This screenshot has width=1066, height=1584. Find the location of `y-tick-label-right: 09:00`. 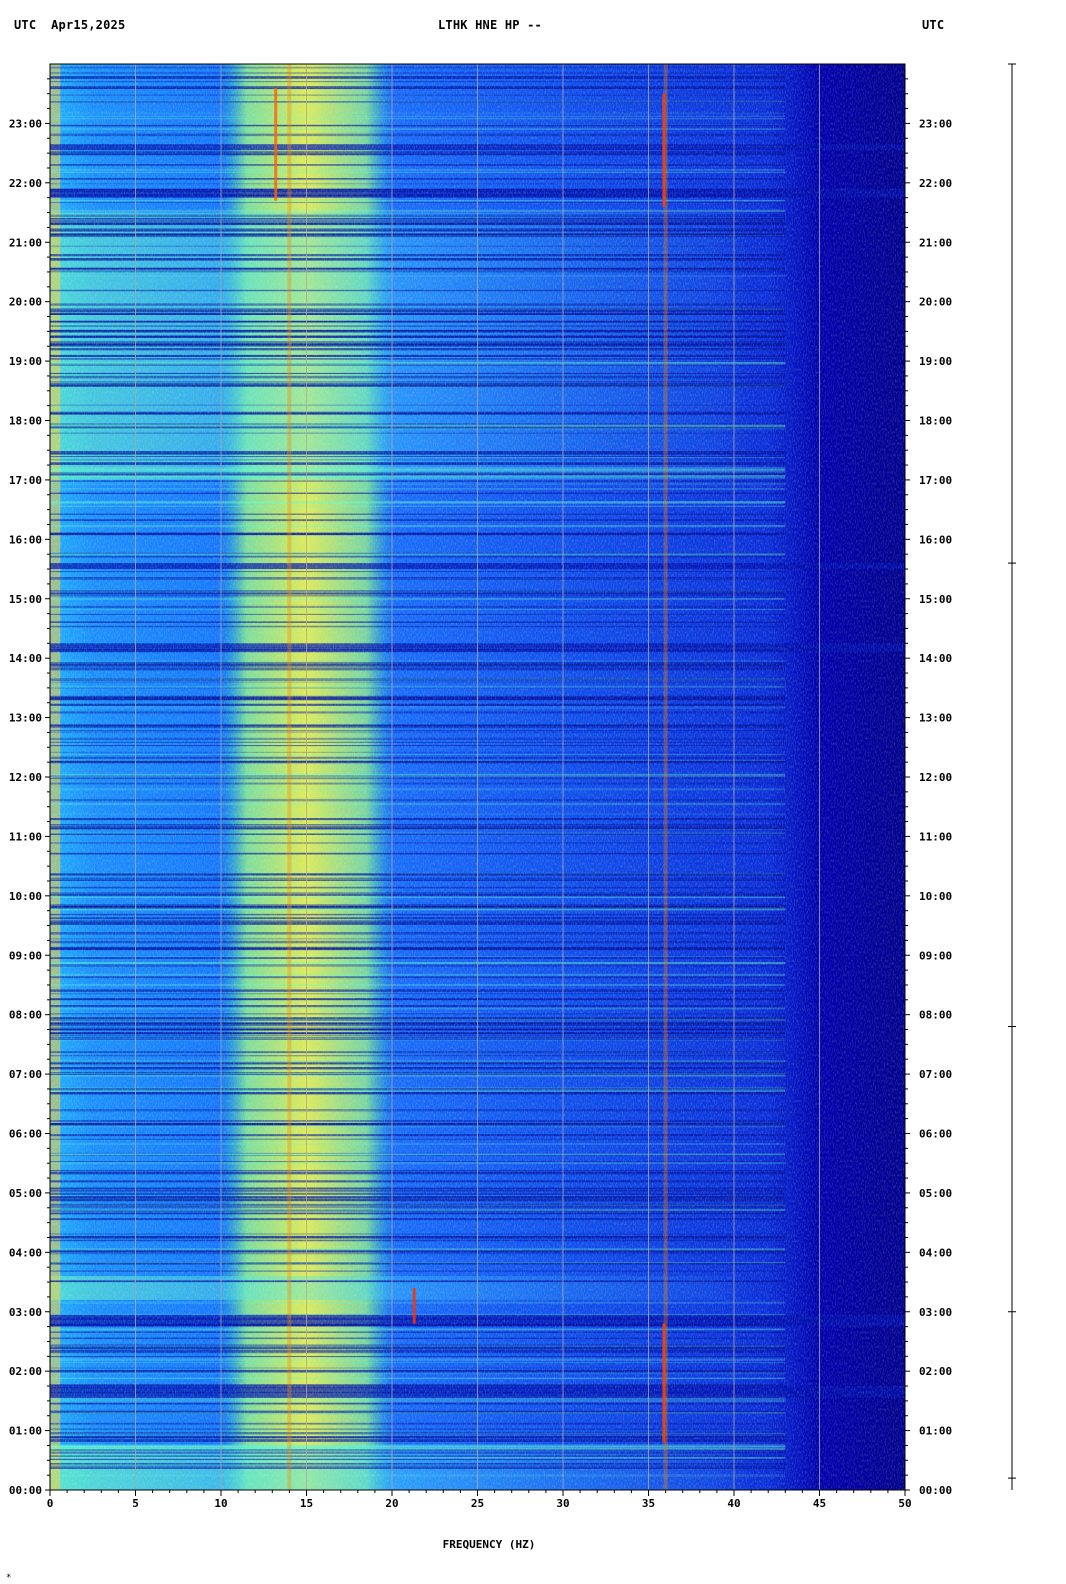

y-tick-label-right: 09:00 is located at coordinates (935, 955).